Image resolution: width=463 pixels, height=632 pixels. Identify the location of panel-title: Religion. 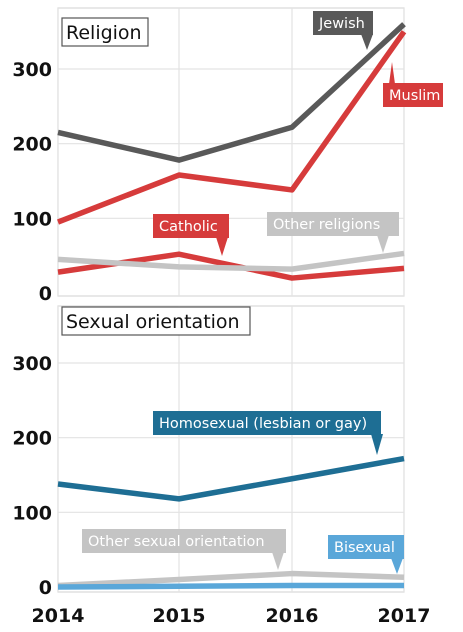
(104, 33).